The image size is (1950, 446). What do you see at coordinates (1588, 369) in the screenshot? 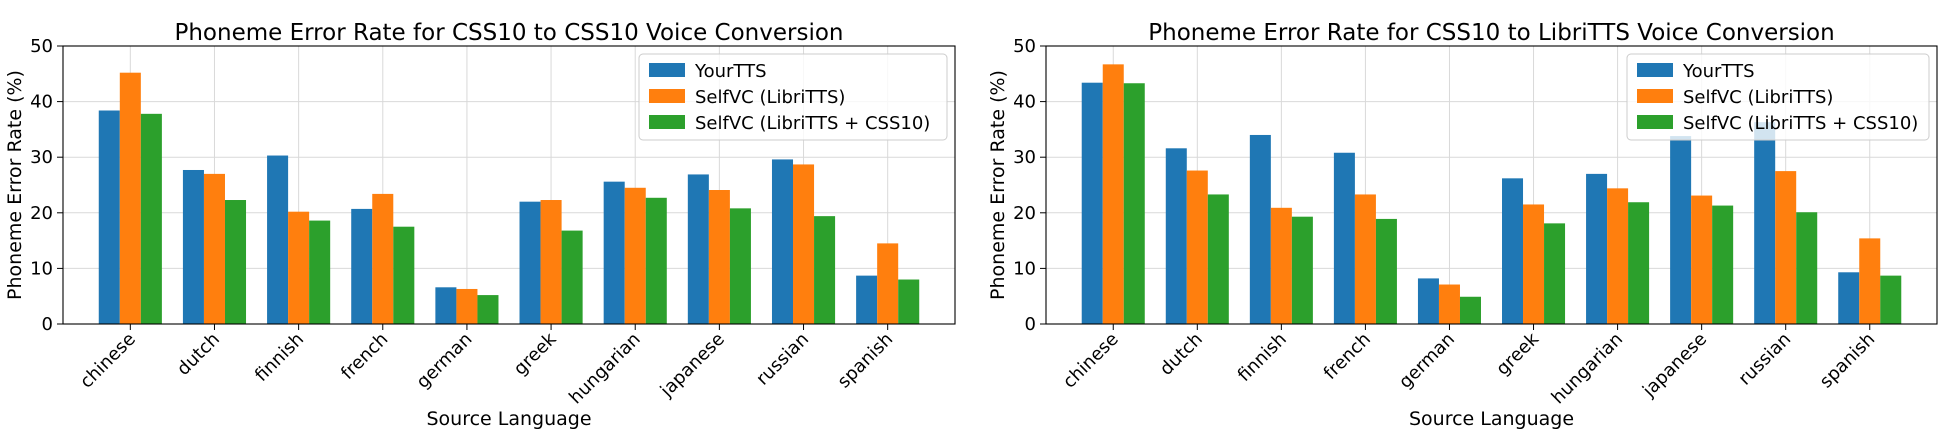
I see `x-tick-label: hungarian` at bounding box center [1588, 369].